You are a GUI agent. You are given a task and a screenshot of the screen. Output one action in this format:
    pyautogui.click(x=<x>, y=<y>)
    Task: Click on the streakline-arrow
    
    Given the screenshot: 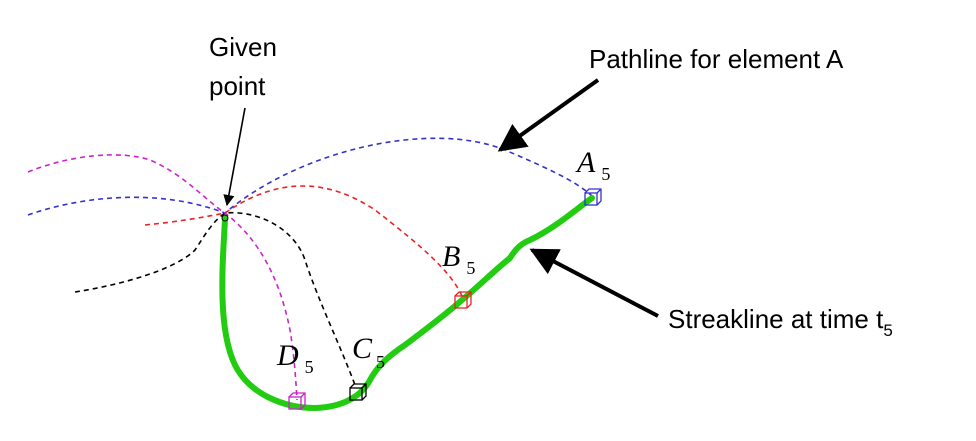 What is the action you would take?
    pyautogui.click(x=594, y=283)
    